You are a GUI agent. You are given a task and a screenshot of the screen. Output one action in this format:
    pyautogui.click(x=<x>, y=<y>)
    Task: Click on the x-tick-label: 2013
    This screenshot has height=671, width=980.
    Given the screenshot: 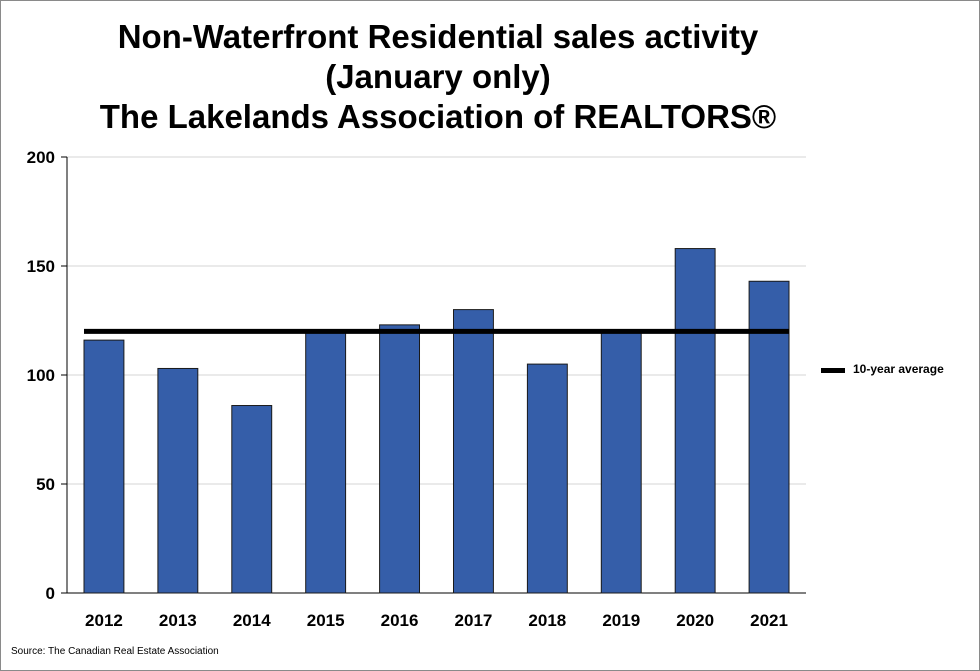 What is the action you would take?
    pyautogui.click(x=178, y=620)
    